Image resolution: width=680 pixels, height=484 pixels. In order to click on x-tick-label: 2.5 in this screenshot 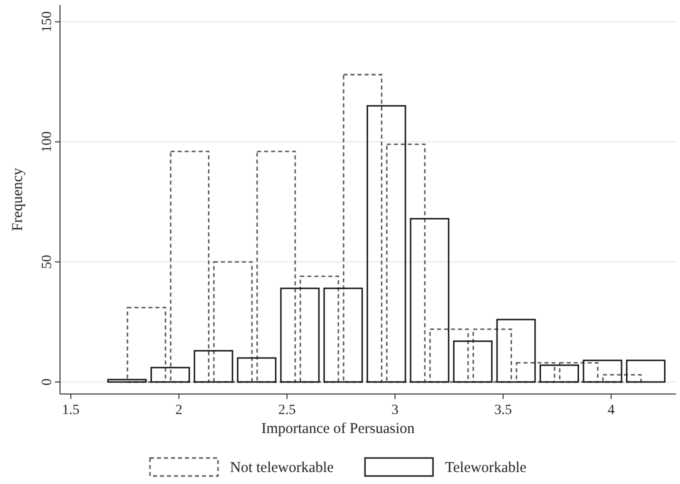, I will do `click(287, 410)`.